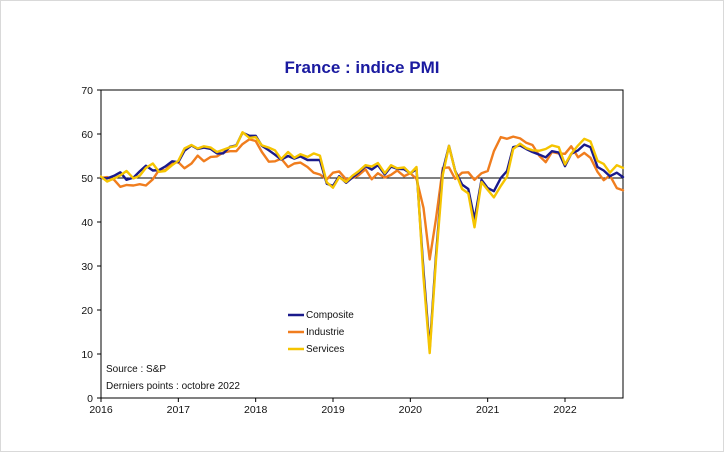 This screenshot has height=452, width=724. What do you see at coordinates (362, 67) in the screenshot?
I see `chart-title: France : indice PMI` at bounding box center [362, 67].